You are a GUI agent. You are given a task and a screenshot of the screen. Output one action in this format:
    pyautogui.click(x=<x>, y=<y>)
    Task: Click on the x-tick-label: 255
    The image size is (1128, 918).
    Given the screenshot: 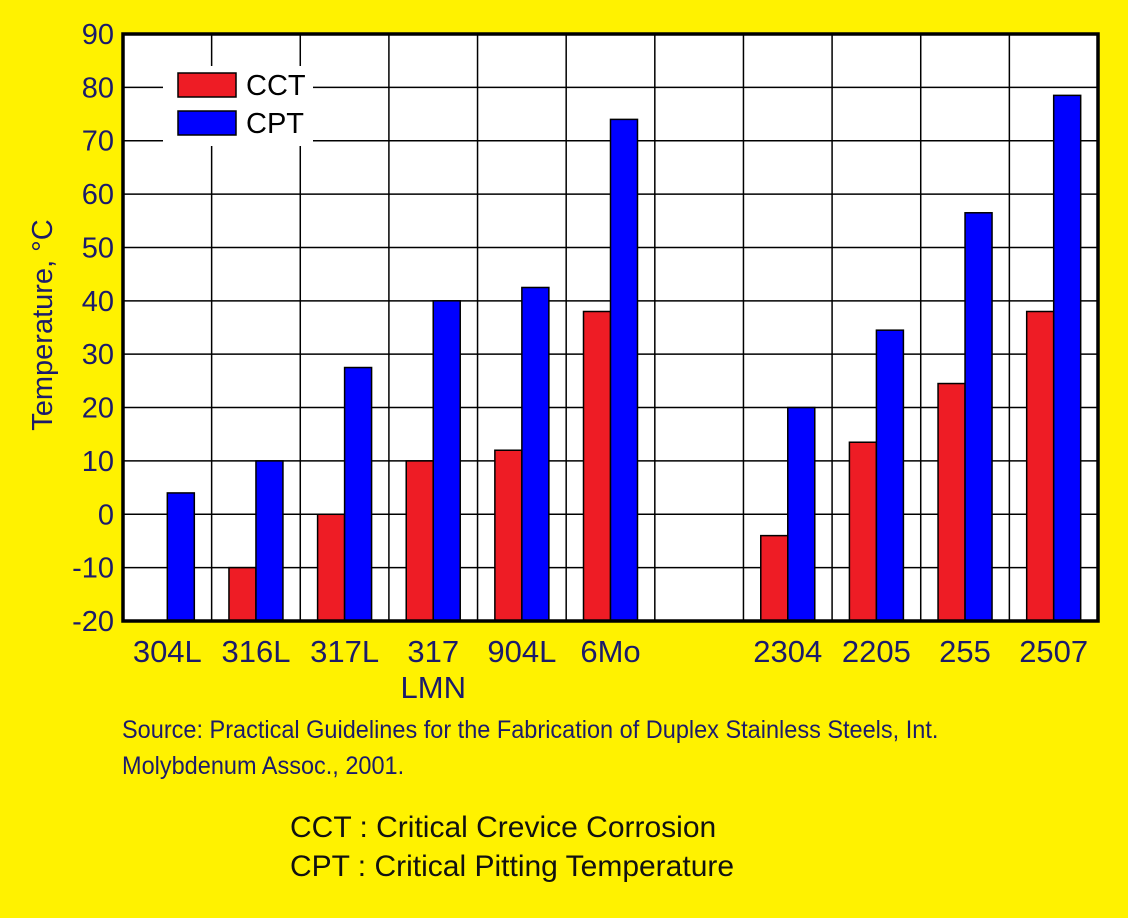 What is the action you would take?
    pyautogui.click(x=965, y=651)
    